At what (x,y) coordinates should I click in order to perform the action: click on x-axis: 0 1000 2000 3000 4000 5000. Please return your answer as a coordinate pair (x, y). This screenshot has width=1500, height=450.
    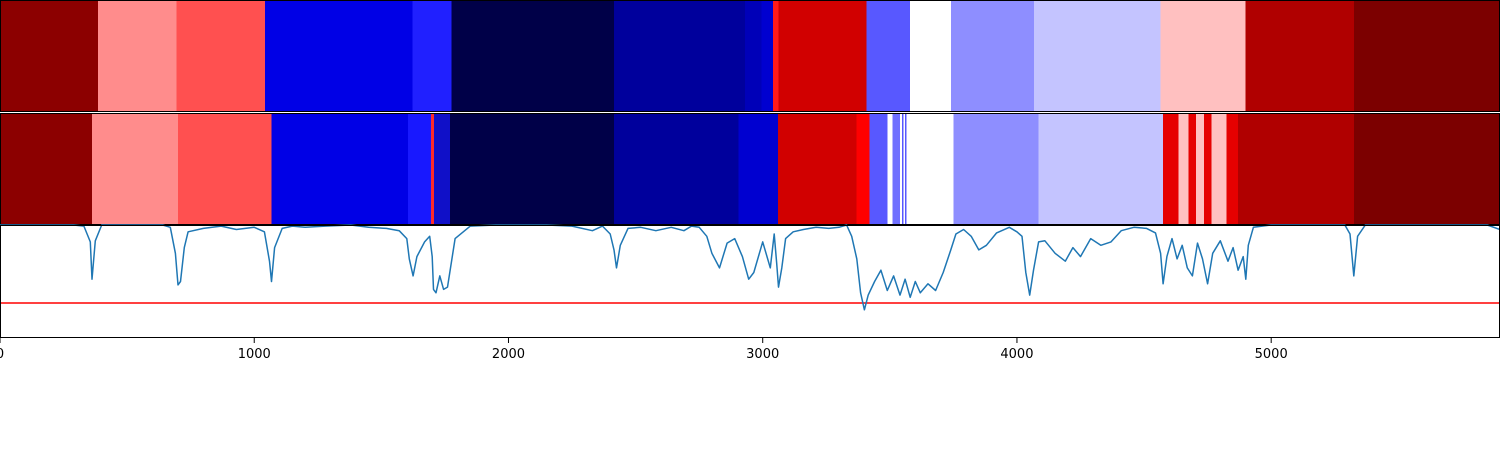
    Looking at the image, I should click on (644, 350).